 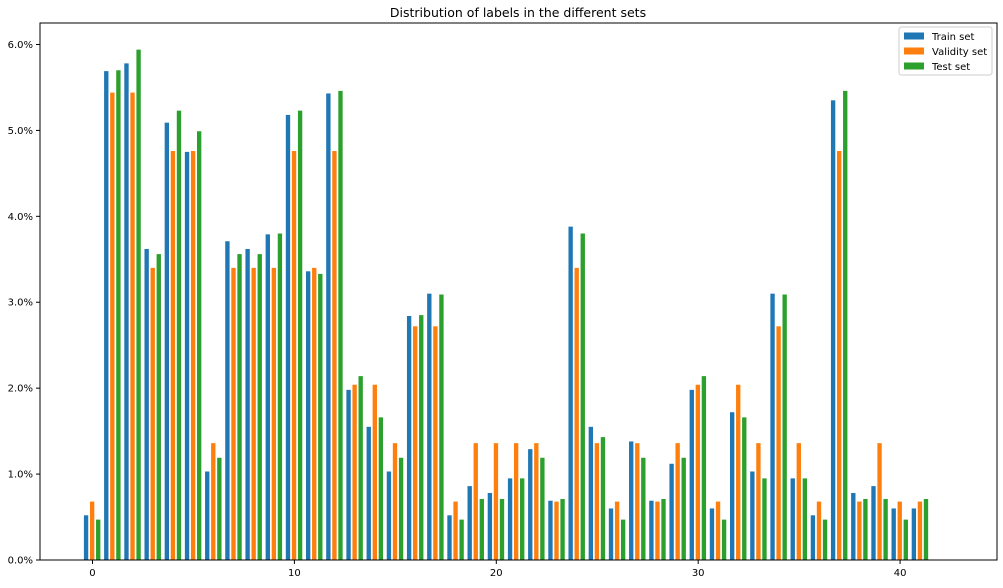 I want to click on x-tick-label: 40, so click(x=900, y=573).